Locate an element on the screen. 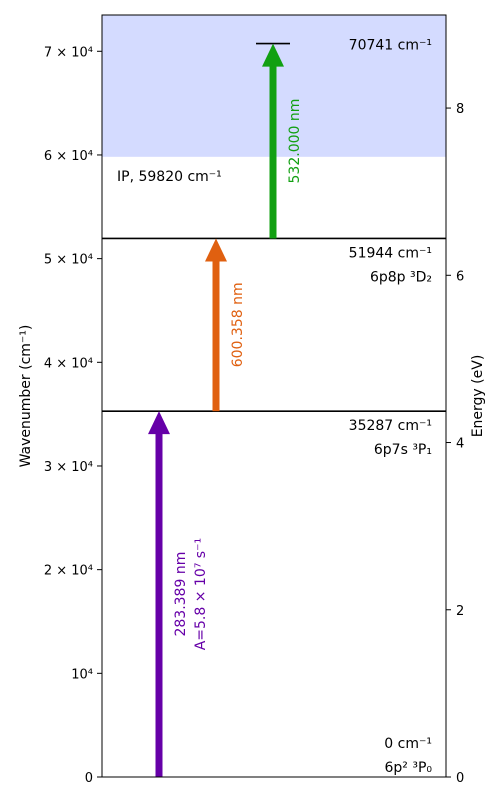 This screenshot has height=800, width=500. uv-transition-wavelength-label: 283.389 nm is located at coordinates (181, 594).